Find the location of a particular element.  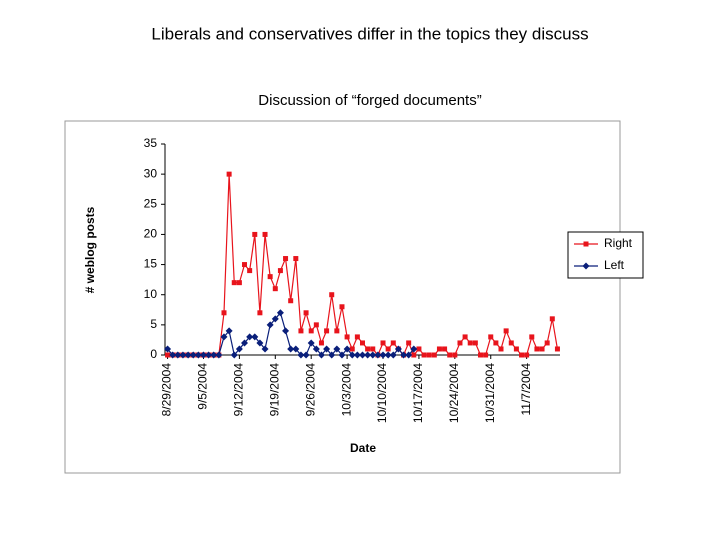

y-axis-title: # weblog posts is located at coordinates (90, 249).